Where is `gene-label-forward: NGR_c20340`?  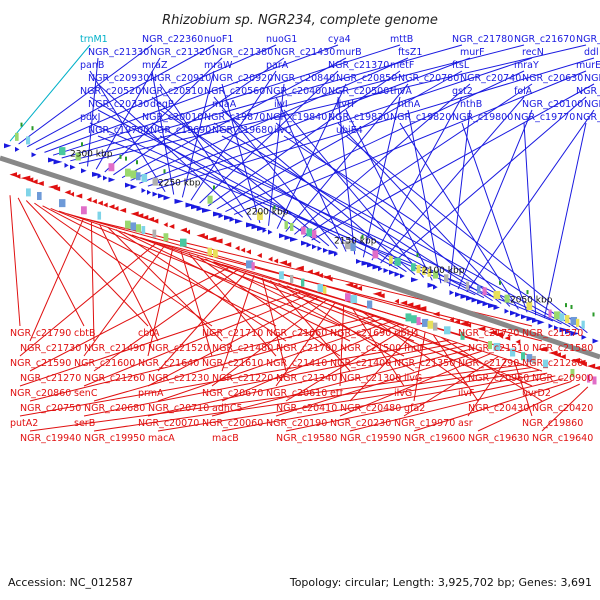 gene-label-forward: NGR_c20340 is located at coordinates (588, 91).